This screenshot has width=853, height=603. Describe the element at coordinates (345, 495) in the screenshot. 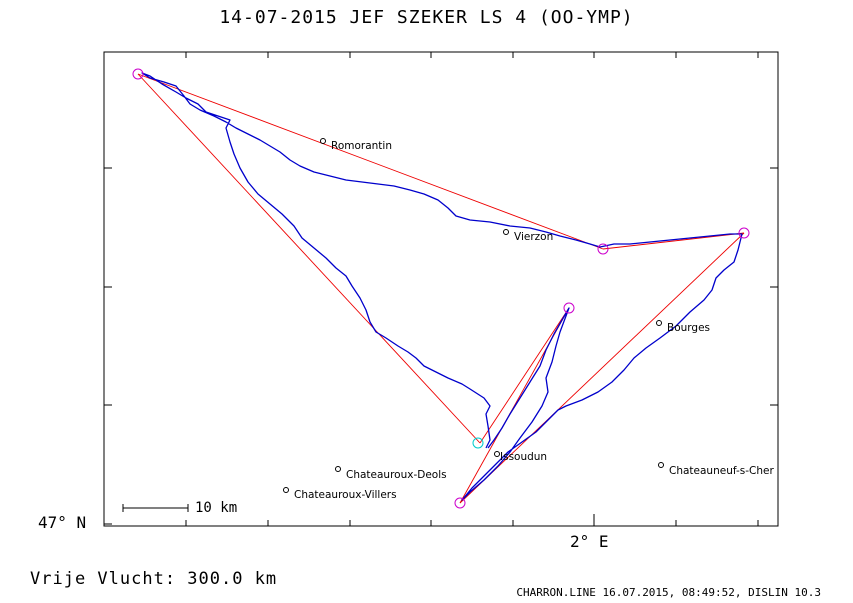

I see `town-label-chateauroux-villers: Chateauroux-Villers` at that location.